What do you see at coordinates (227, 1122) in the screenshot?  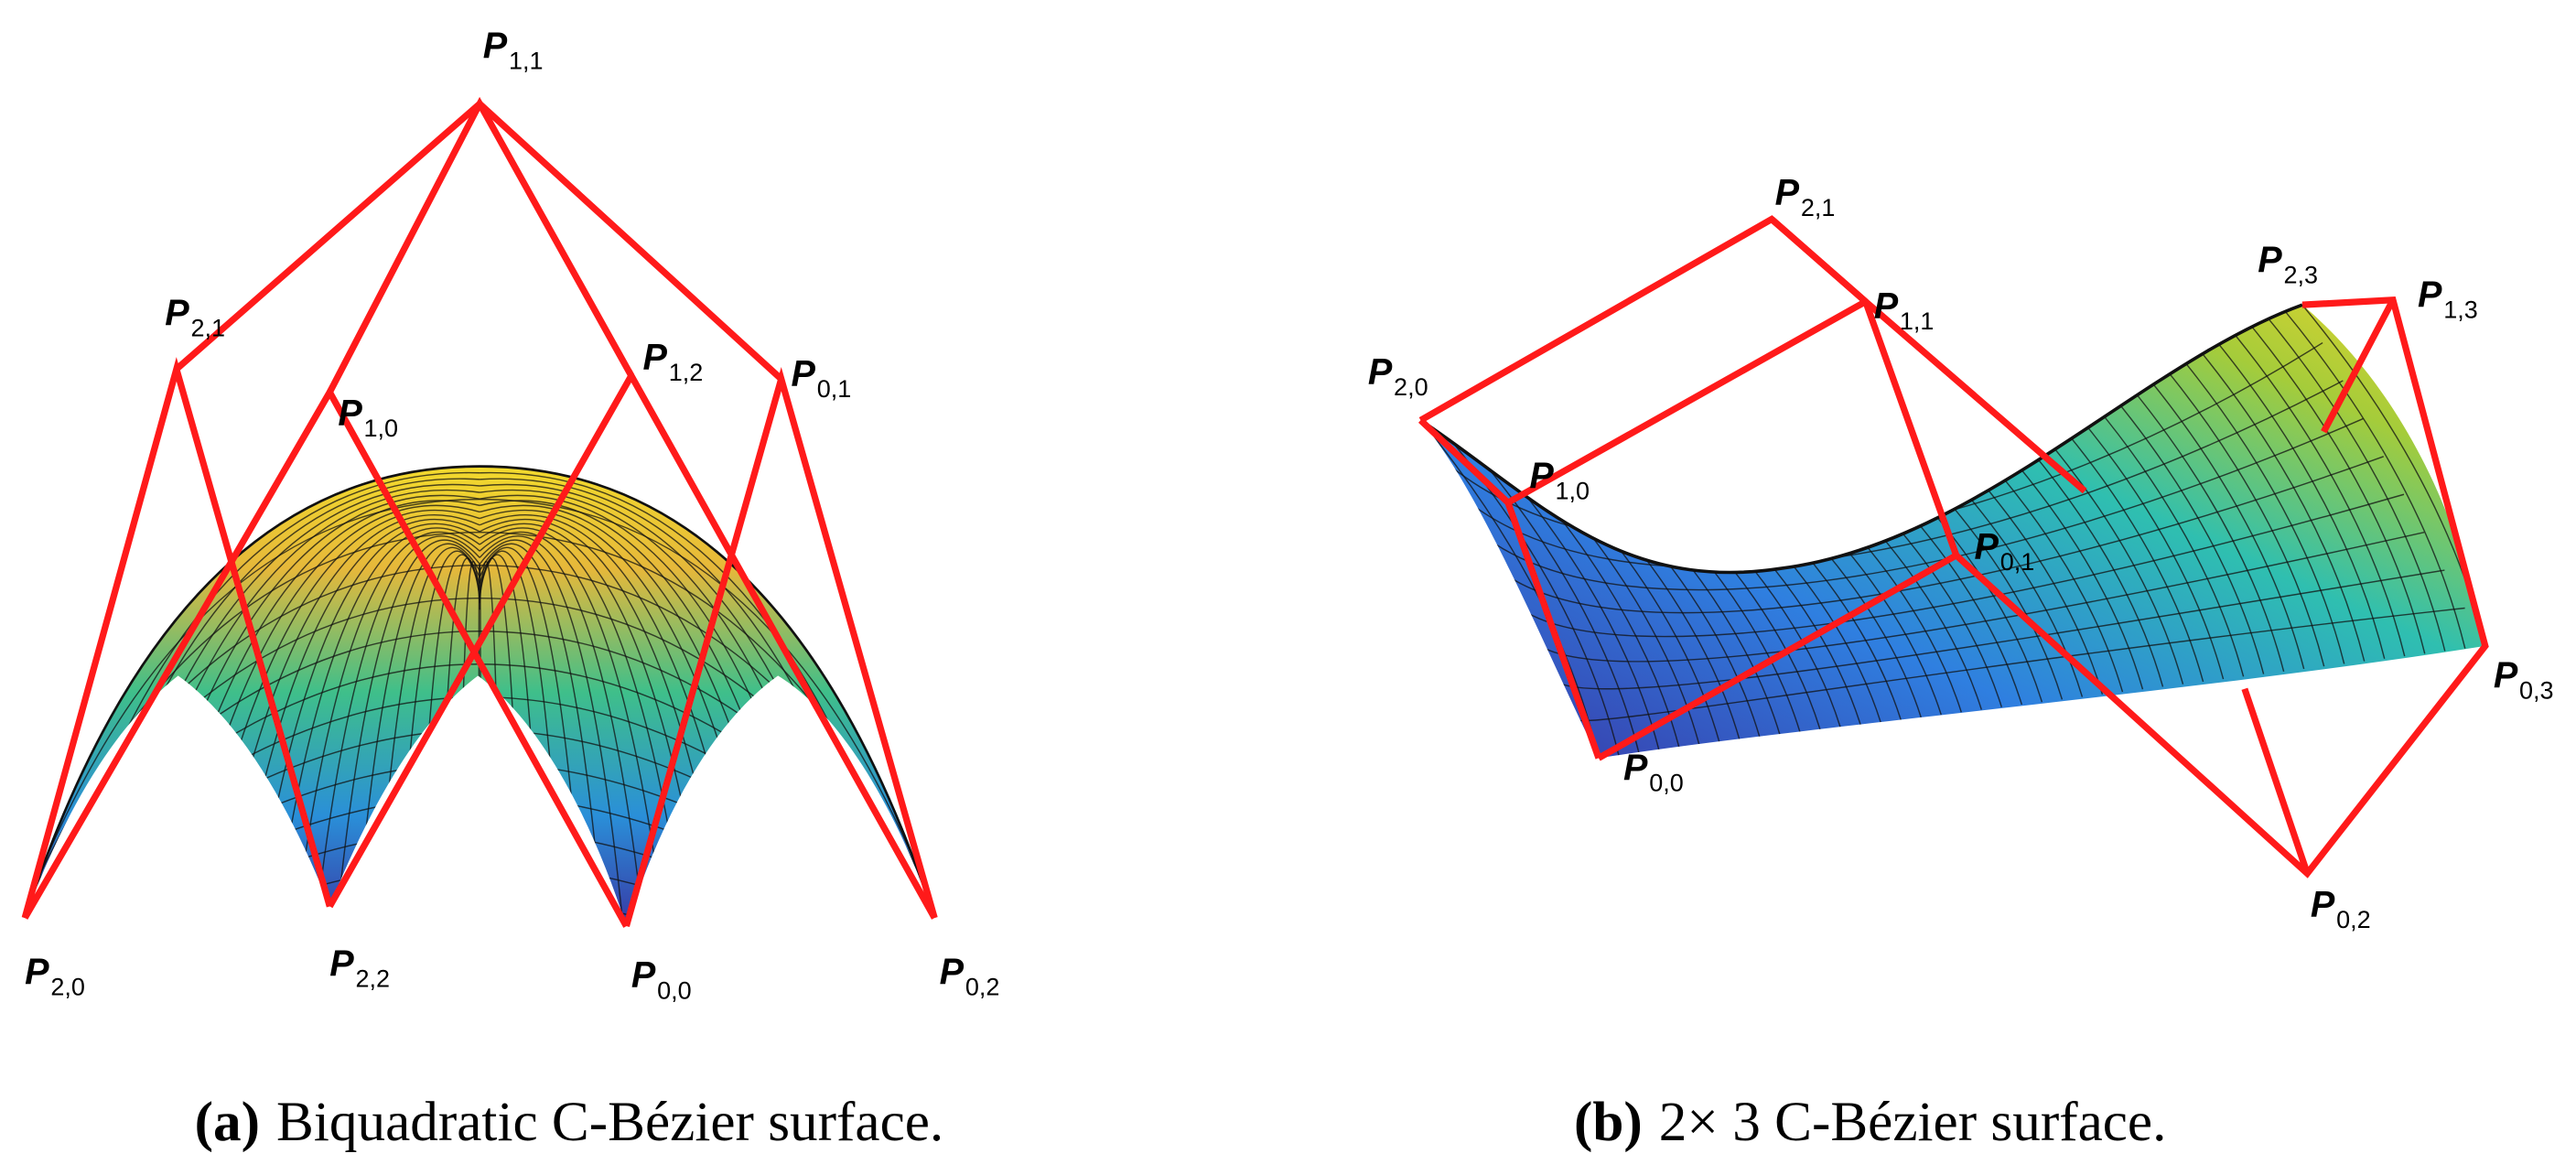 I see `caption-tag: (a)` at bounding box center [227, 1122].